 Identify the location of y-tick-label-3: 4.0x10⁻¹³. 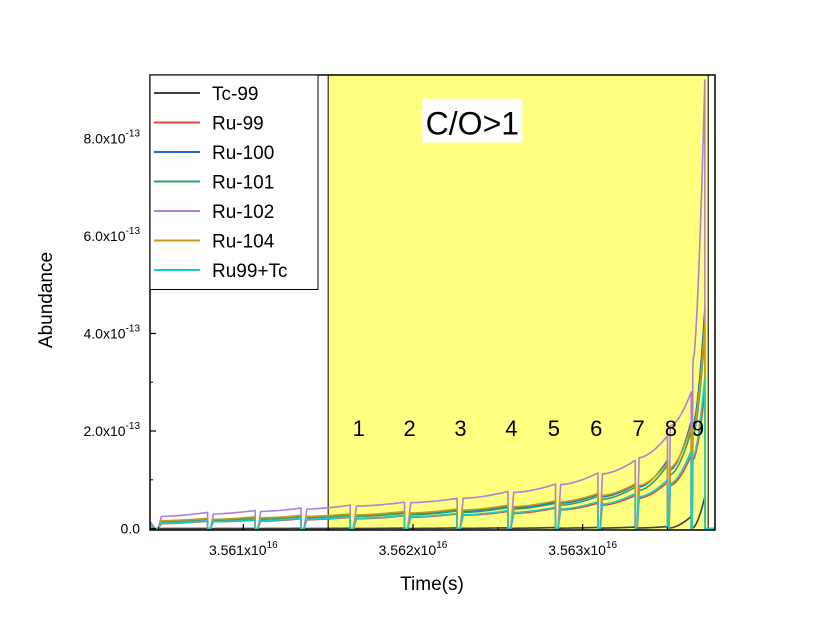
(112, 332).